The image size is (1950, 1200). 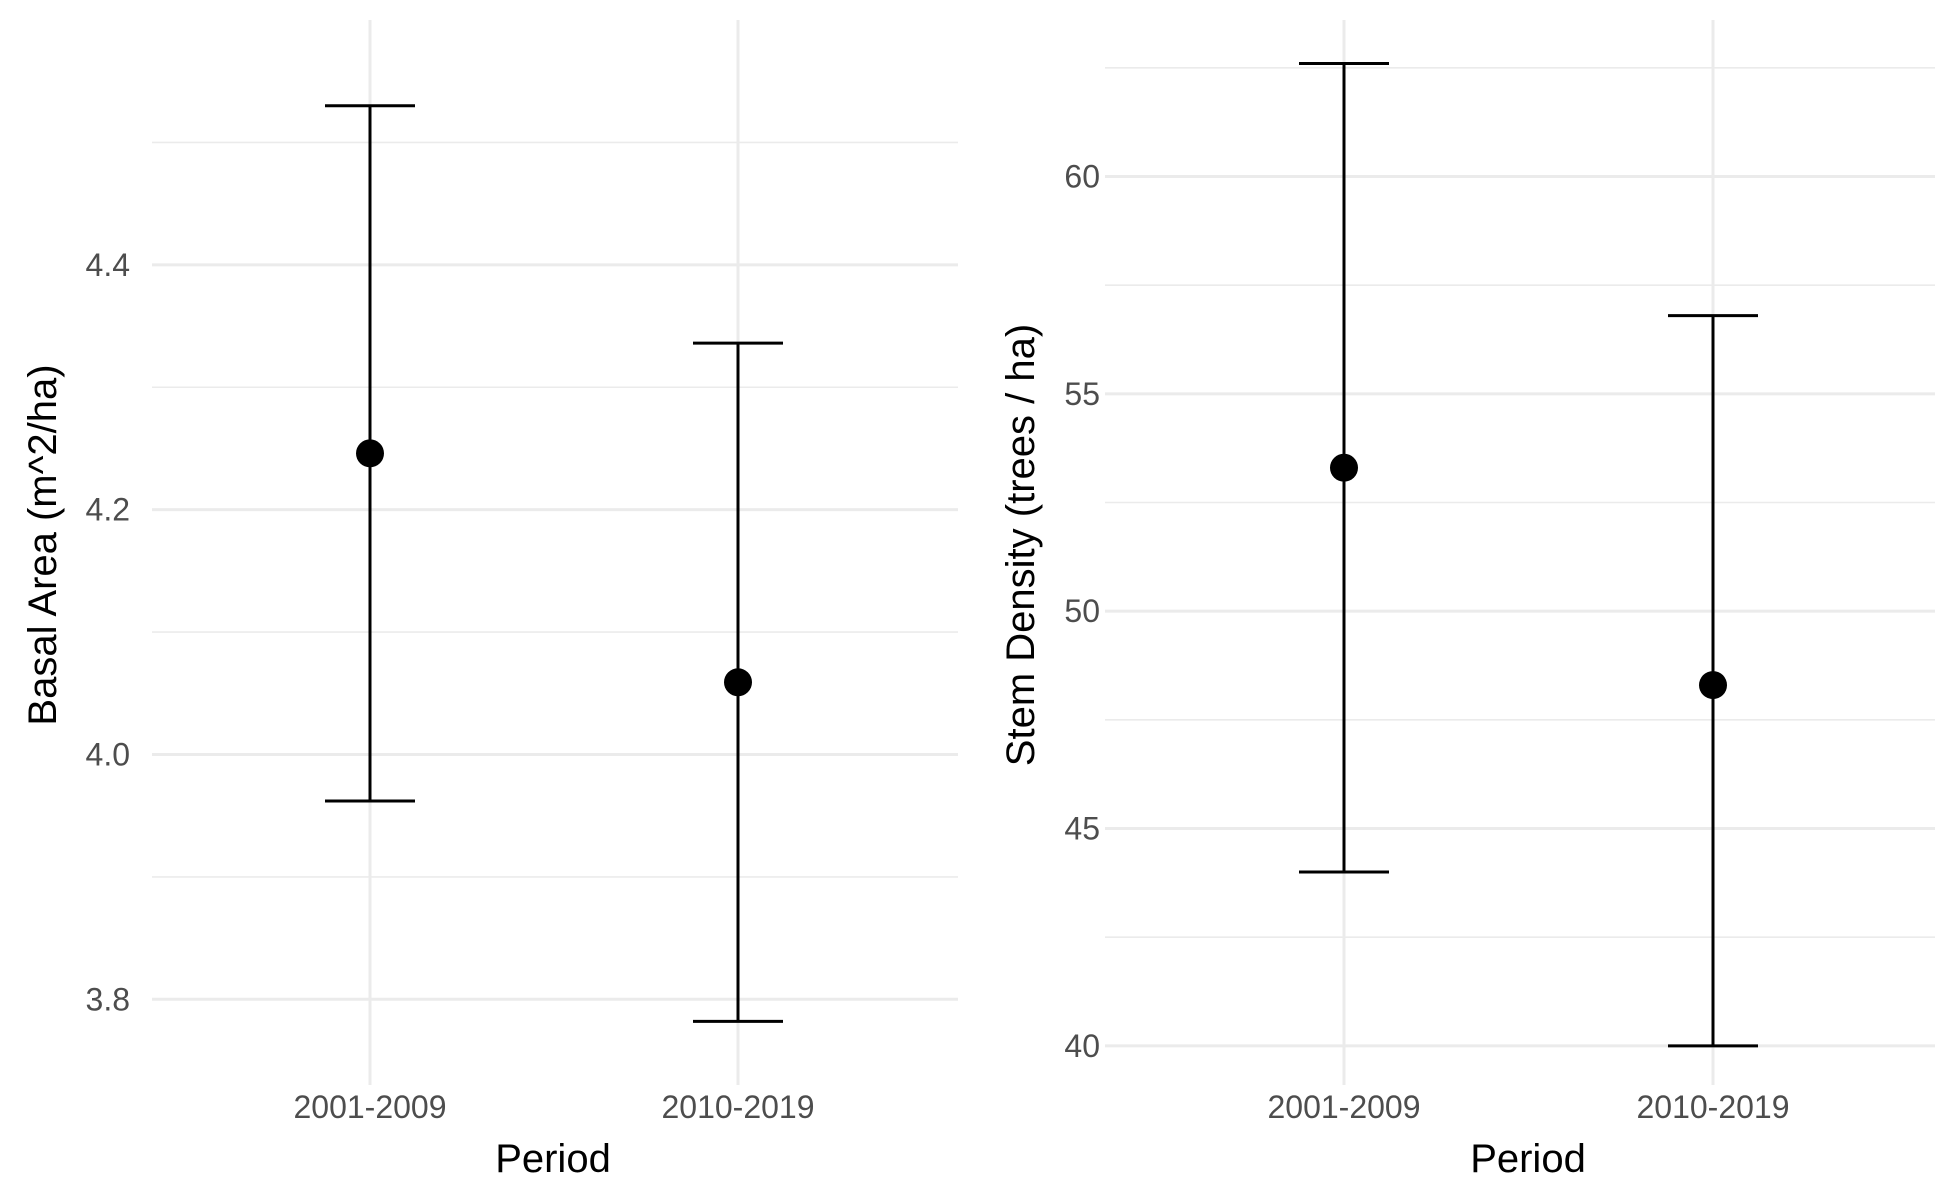 I want to click on y-tick-label: 3.8, so click(x=108, y=999).